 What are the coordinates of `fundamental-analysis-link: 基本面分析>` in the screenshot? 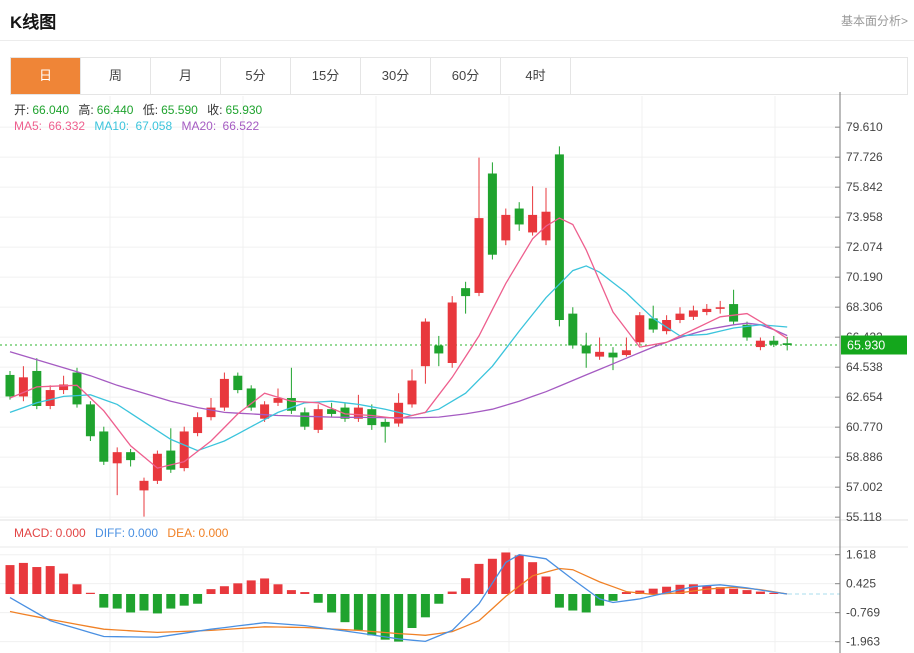 It's located at (874, 21).